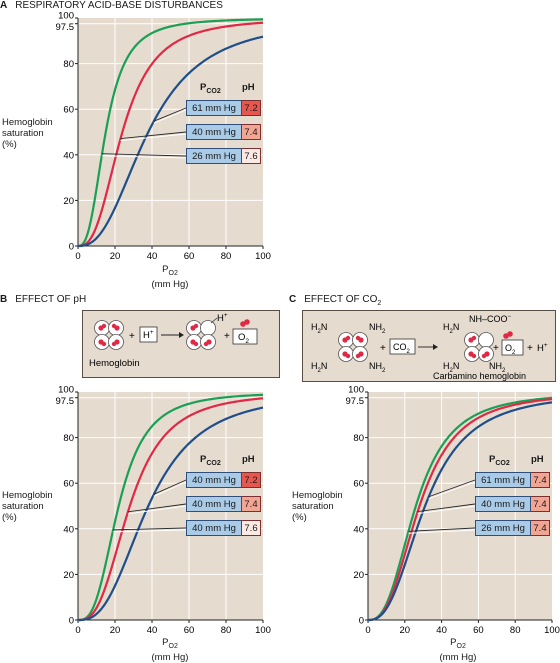  Describe the element at coordinates (293, 299) in the screenshot. I see `panel-c-letter: C` at that location.